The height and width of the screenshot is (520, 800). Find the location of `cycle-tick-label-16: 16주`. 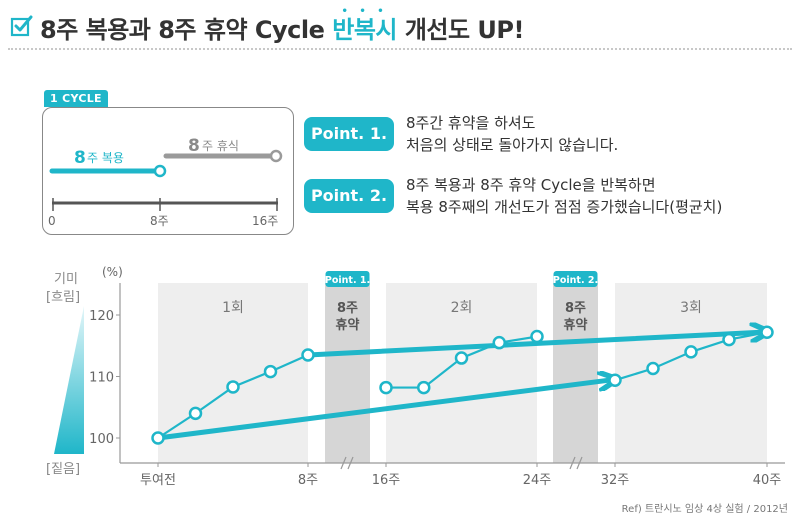

cycle-tick-label-16: 16주 is located at coordinates (265, 221).